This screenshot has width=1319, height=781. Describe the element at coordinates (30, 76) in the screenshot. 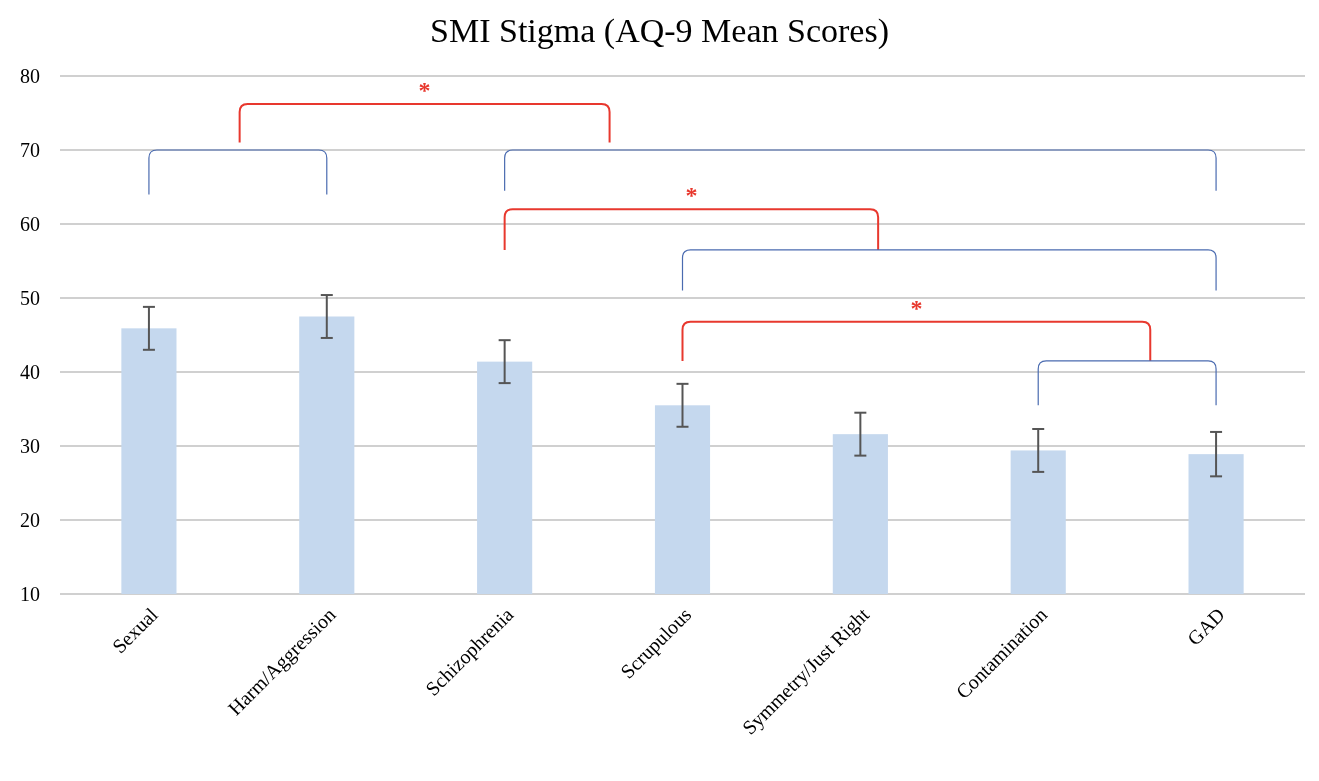

I see `y-tick-label: 80` at that location.